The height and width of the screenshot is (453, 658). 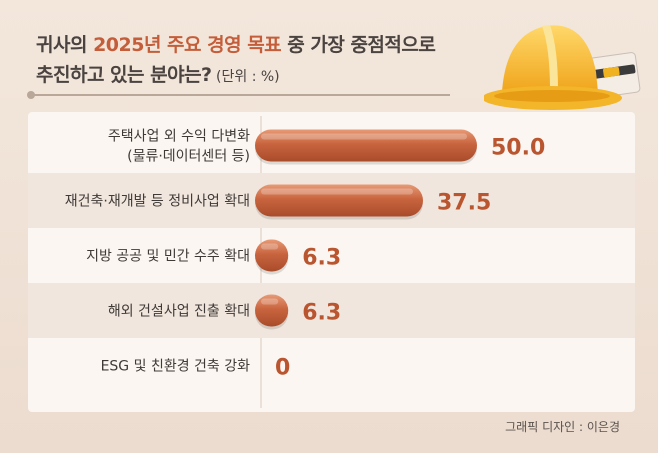 I want to click on category-label: 재건축·재개발 등 정비사업 확대, so click(x=157, y=202).